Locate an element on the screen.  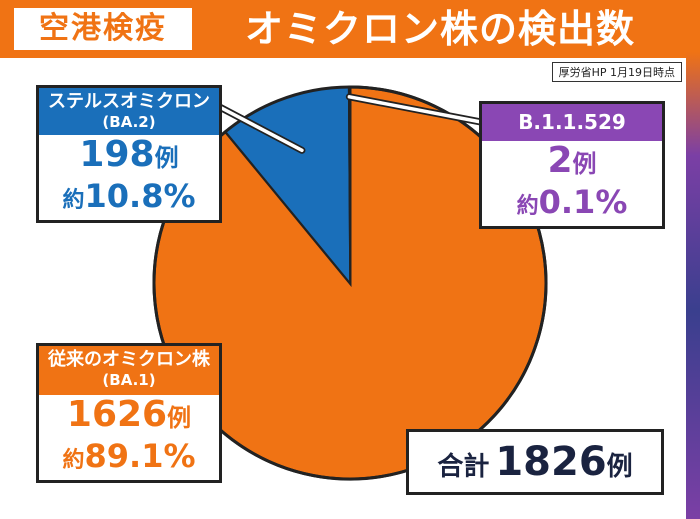
total-unit: 例 is located at coordinates (619, 467).